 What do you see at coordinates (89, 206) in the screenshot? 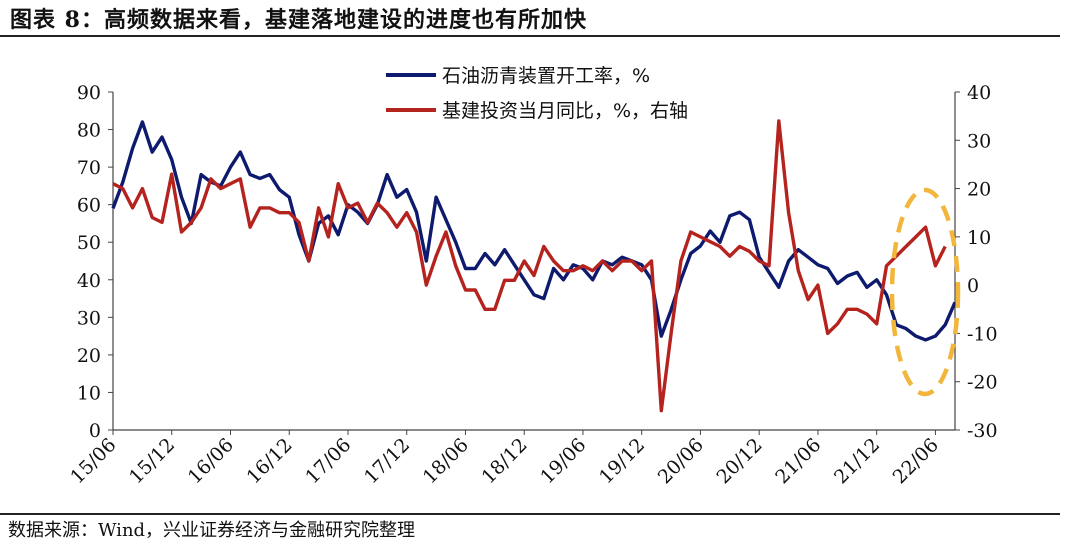
I see `left-axis-tick-label: 60` at bounding box center [89, 206].